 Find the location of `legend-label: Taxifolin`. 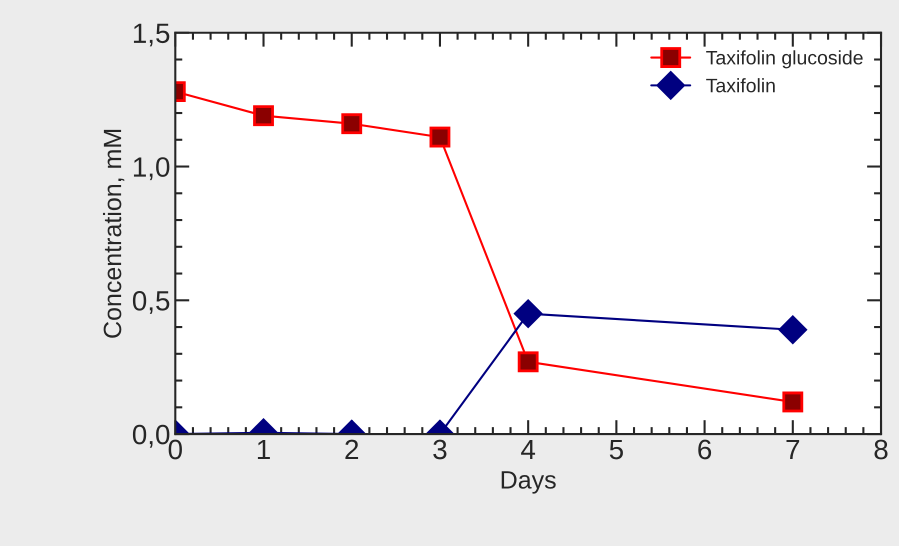

legend-label: Taxifolin is located at coordinates (740, 85).